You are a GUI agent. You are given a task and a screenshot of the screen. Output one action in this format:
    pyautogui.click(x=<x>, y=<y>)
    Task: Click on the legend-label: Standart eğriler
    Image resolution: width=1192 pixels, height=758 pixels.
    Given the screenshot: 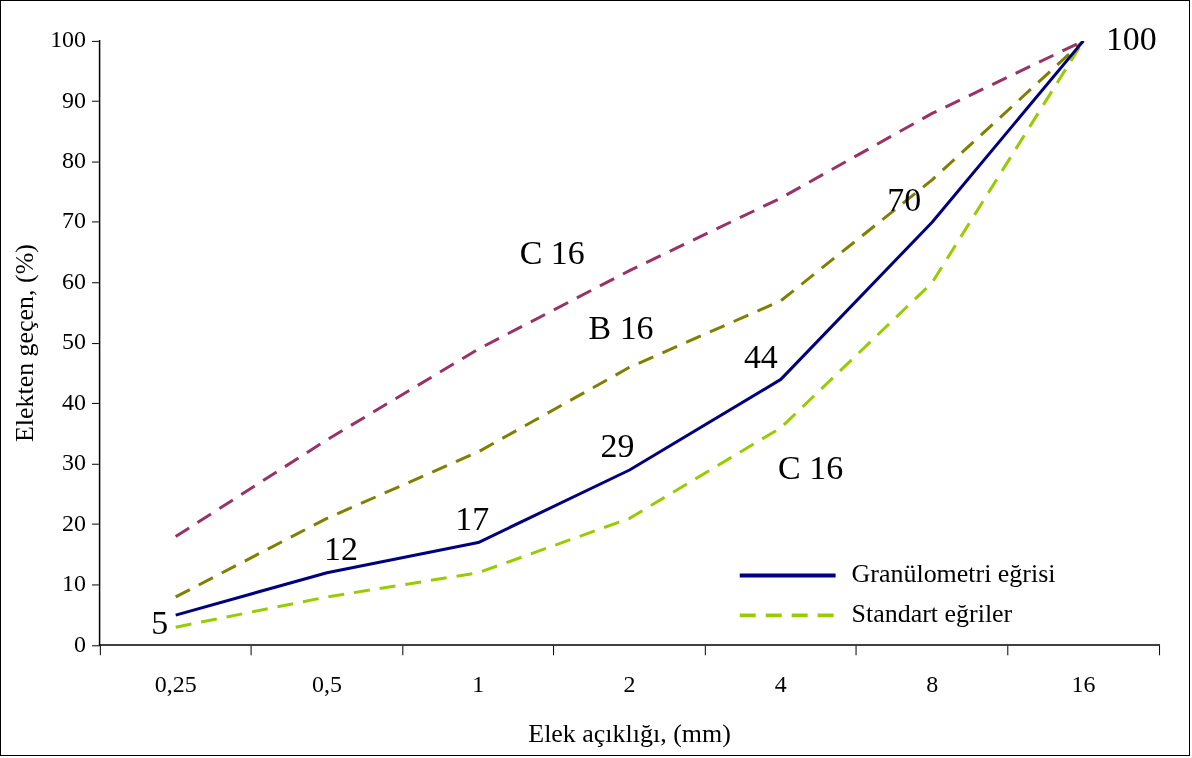 What is the action you would take?
    pyautogui.click(x=932, y=614)
    